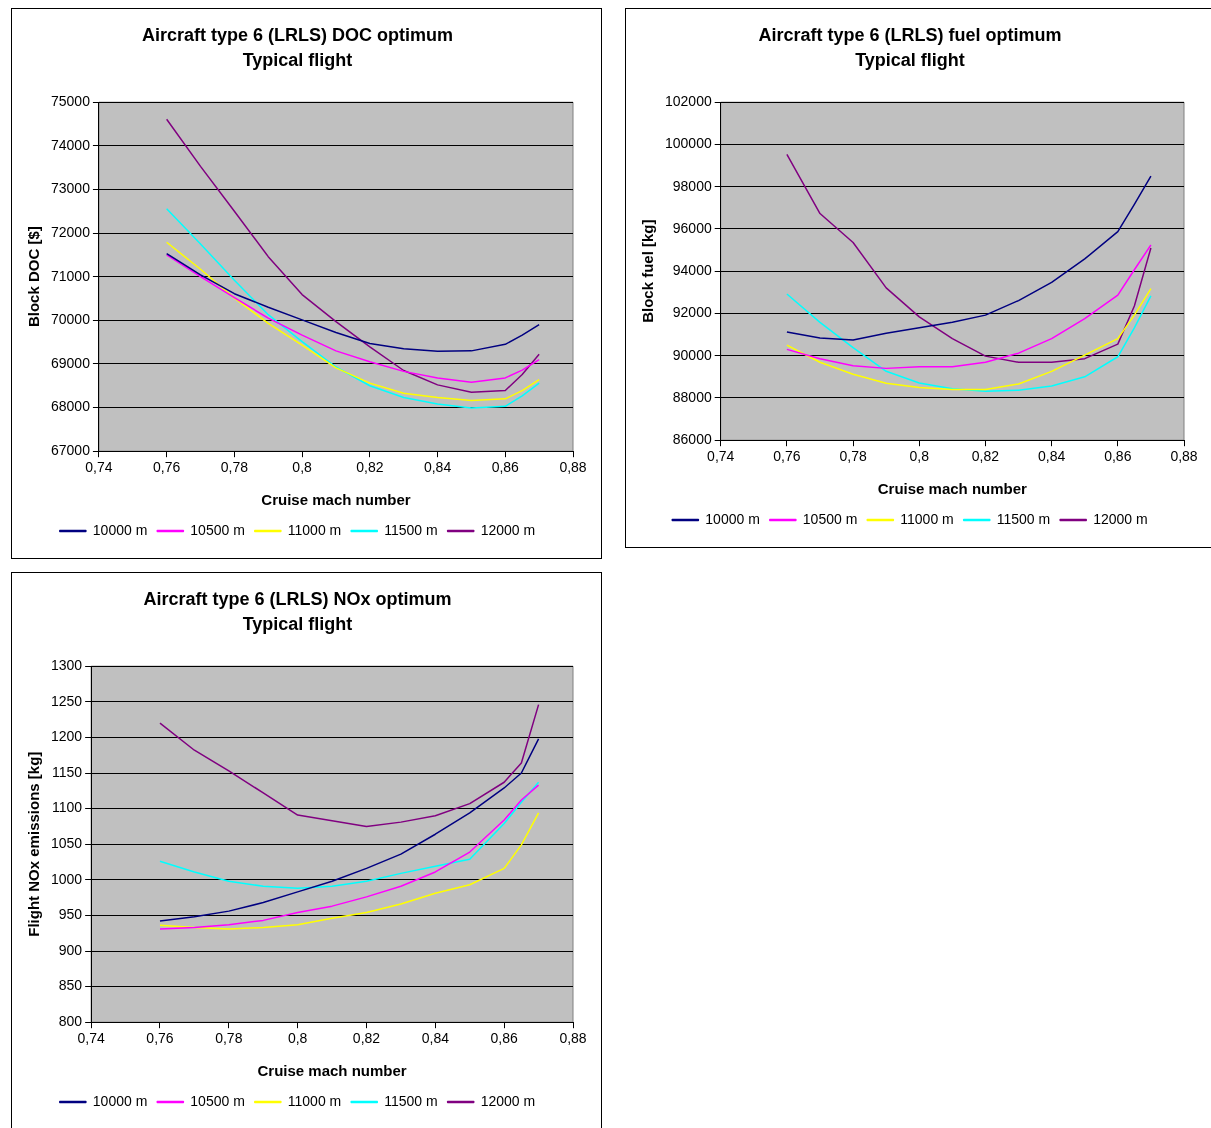 This screenshot has width=1211, height=1128. What do you see at coordinates (66, 878) in the screenshot?
I see `y-tick-label: 1000` at bounding box center [66, 878].